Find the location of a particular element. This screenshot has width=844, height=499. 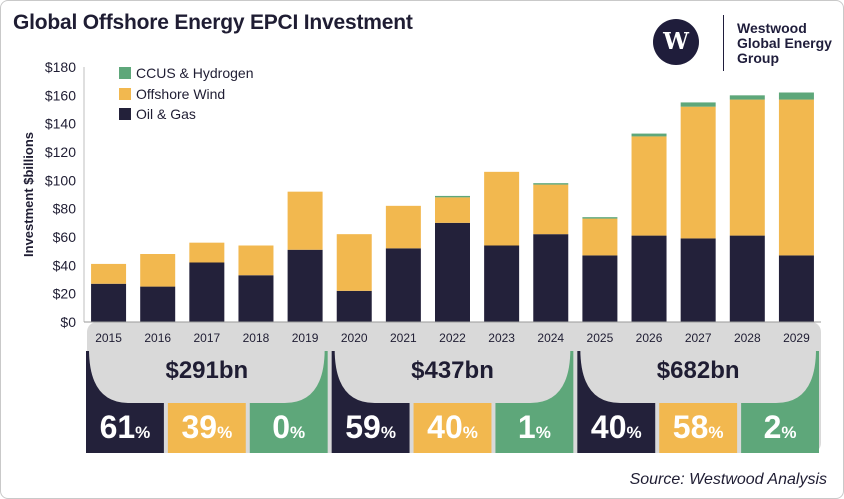

share-label: 59% is located at coordinates (370, 427).